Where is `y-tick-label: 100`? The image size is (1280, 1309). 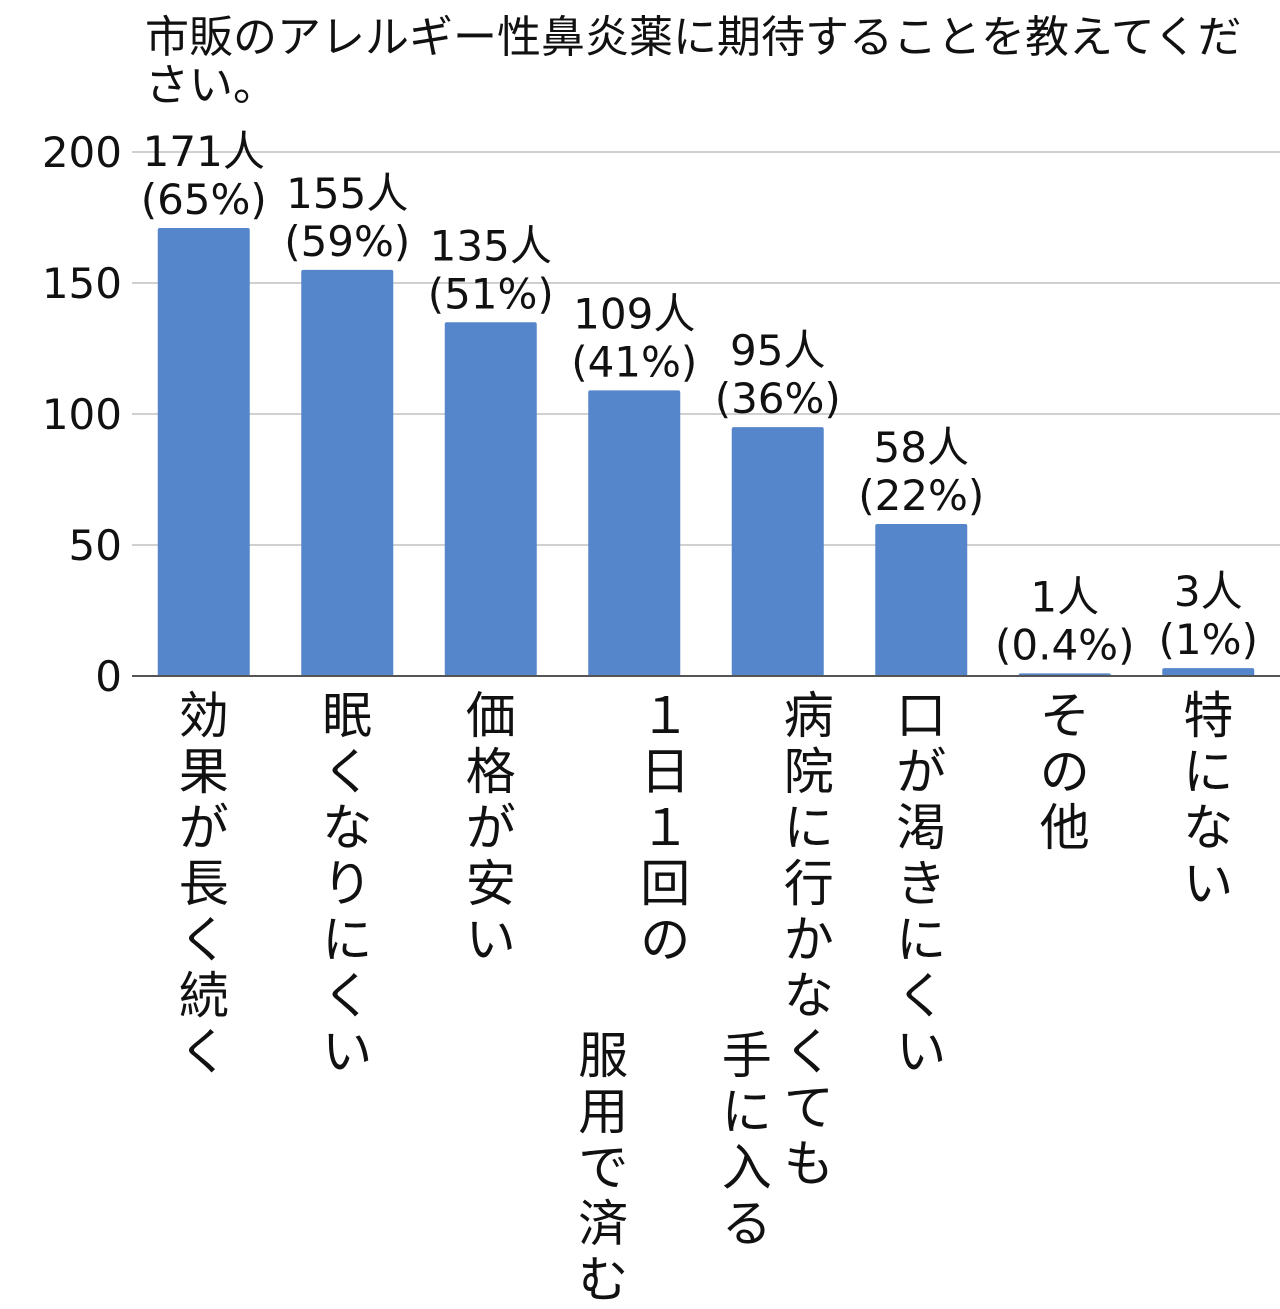
y-tick-label: 100 is located at coordinates (82, 414).